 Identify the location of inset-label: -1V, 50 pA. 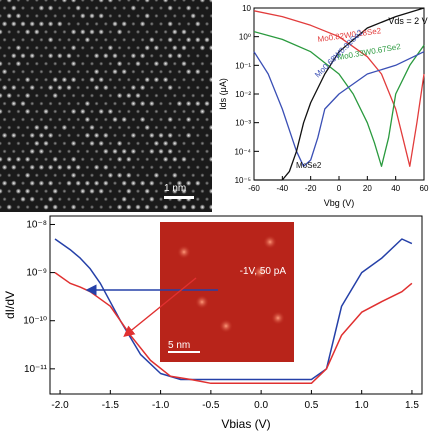
(263, 271).